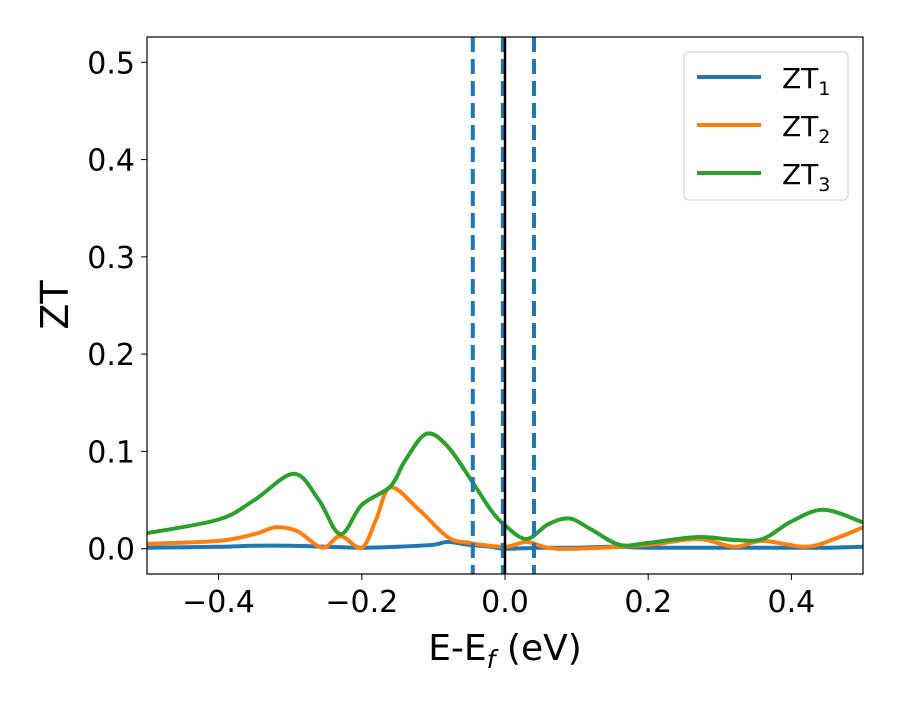  Describe the element at coordinates (806, 129) in the screenshot. I see `legend-label-zt2: ZT2` at that location.